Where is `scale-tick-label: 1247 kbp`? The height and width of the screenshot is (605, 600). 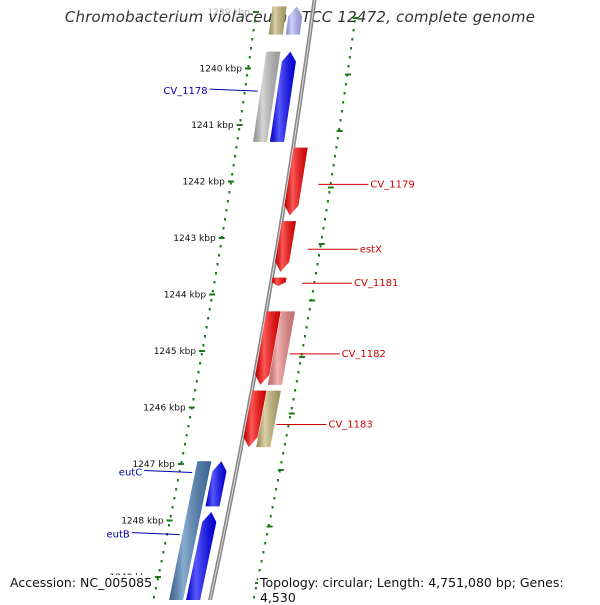 scale-tick-label: 1247 kbp is located at coordinates (153, 465).